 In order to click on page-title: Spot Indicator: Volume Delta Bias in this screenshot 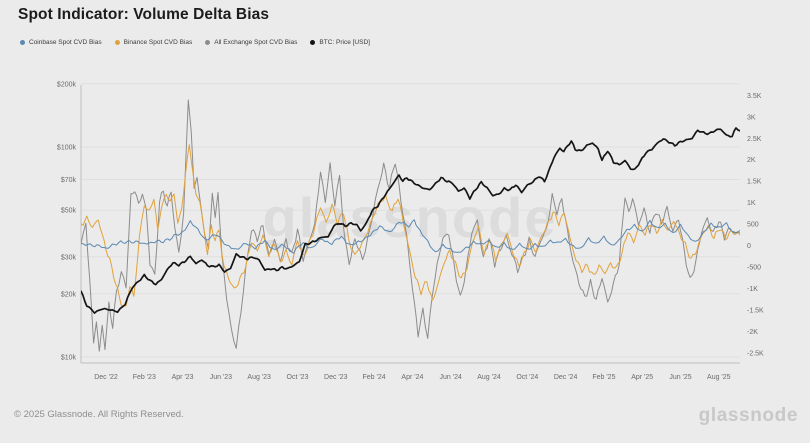, I will do `click(144, 14)`.